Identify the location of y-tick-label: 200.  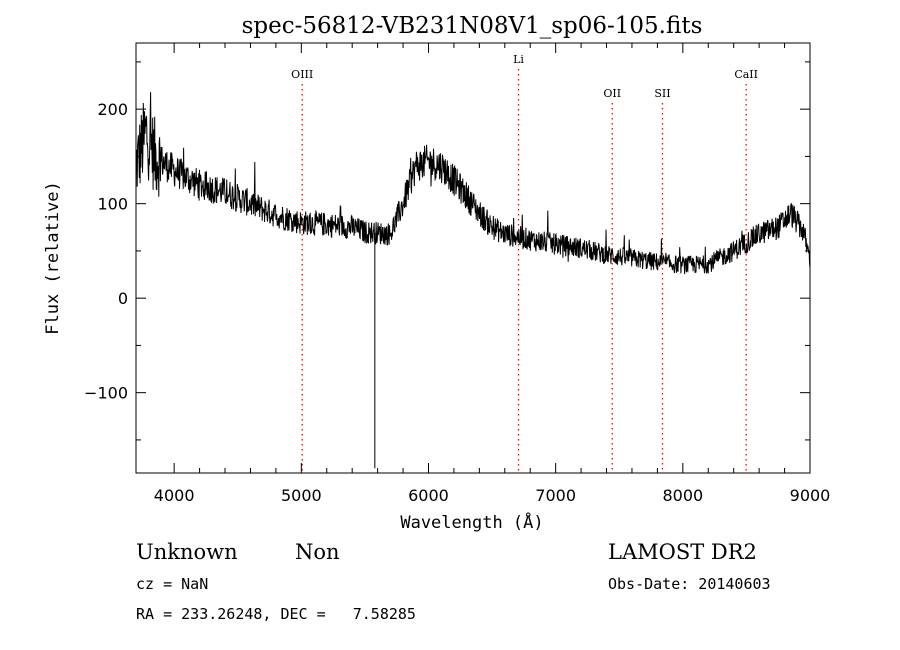
(112, 109).